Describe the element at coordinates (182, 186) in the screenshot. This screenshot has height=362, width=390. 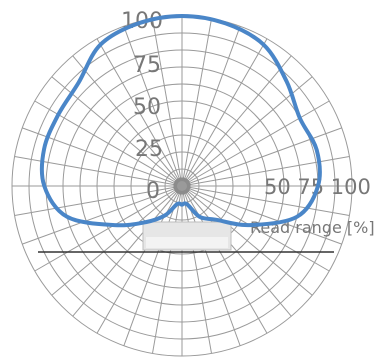
I see `center-hub` at that location.